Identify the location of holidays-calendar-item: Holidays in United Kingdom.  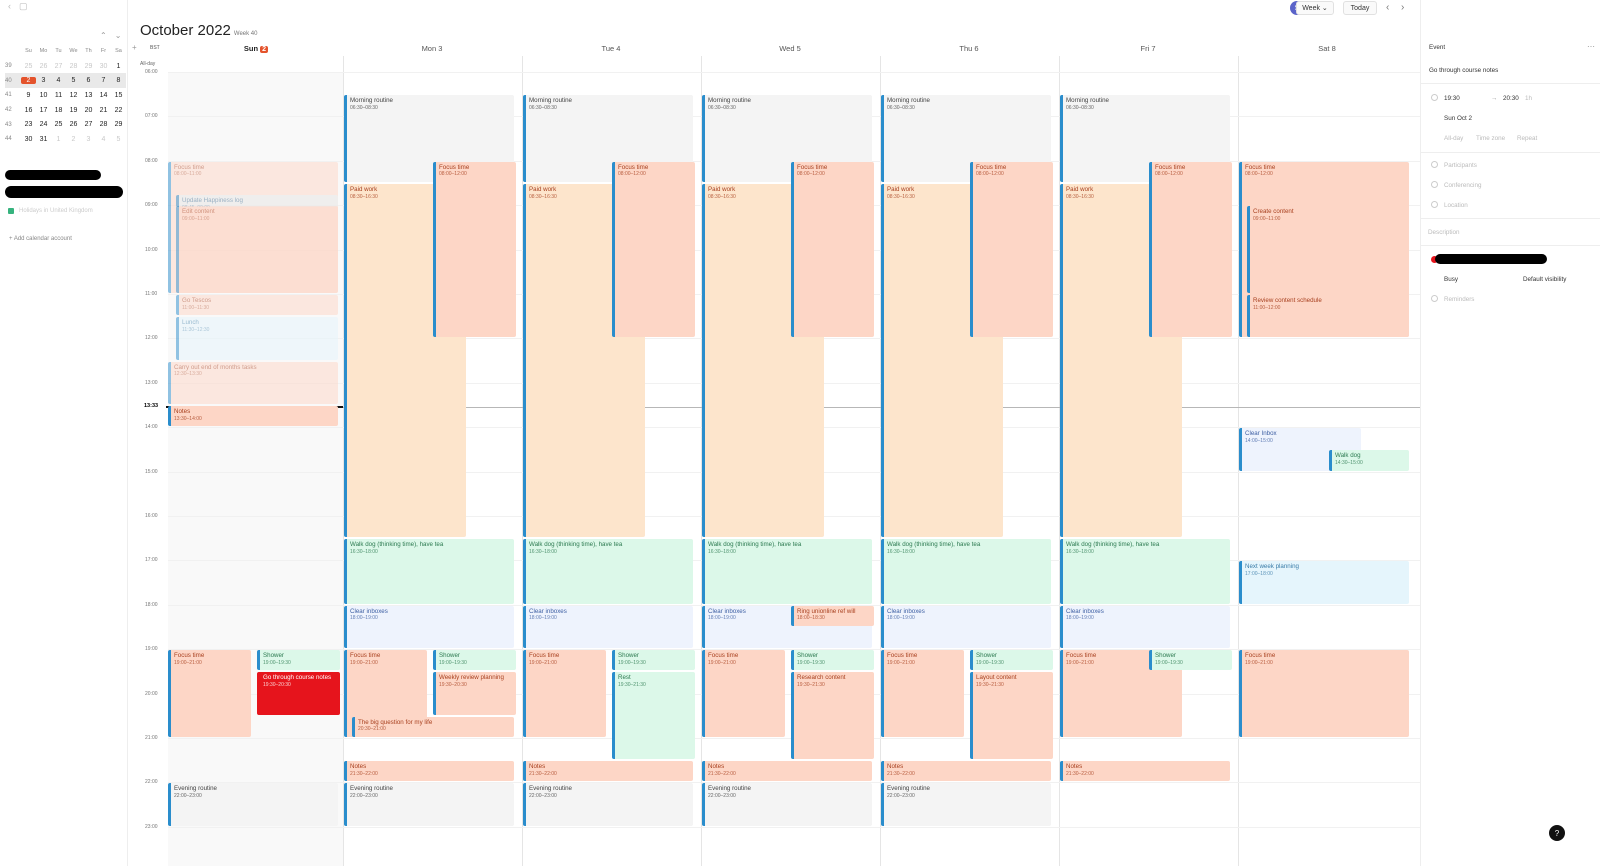
(50, 211).